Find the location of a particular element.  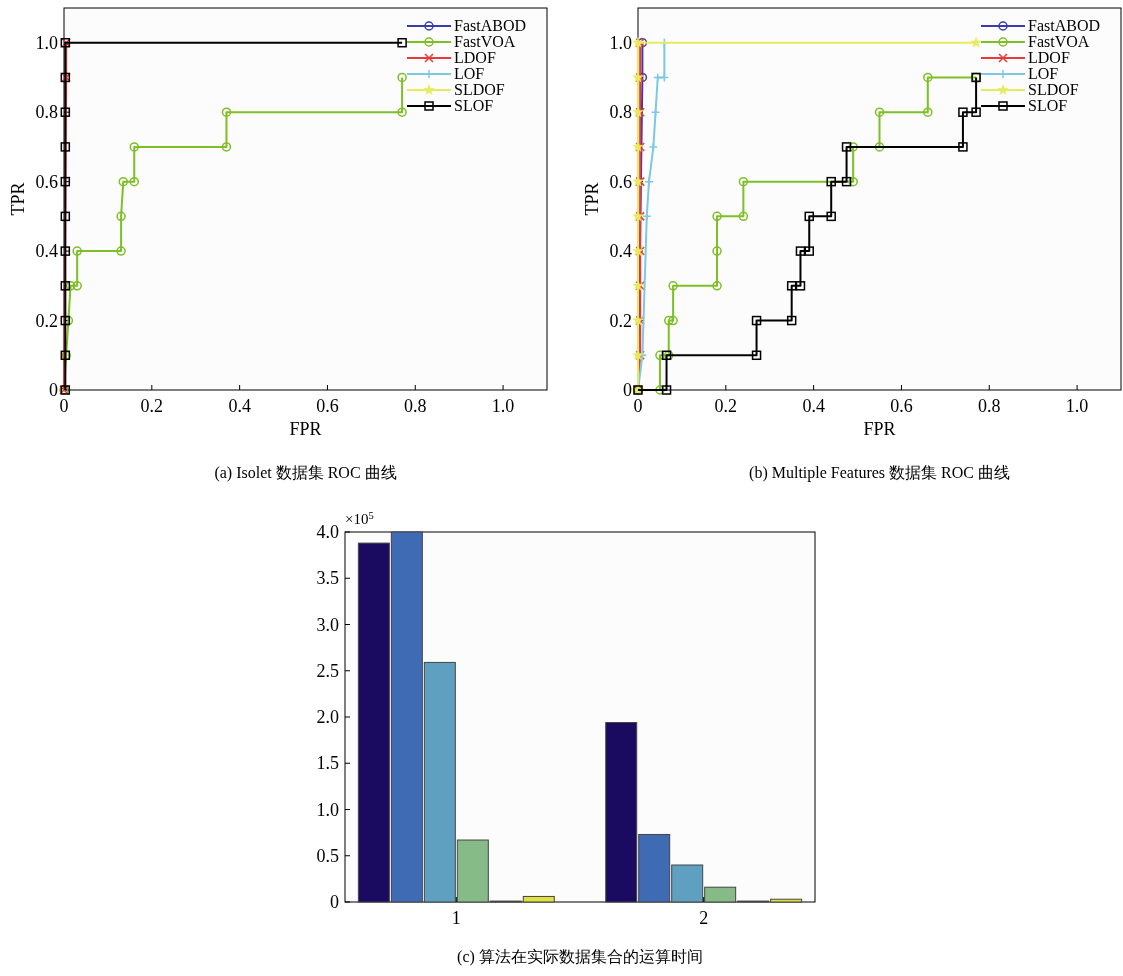

y-tick-label: 1.5 is located at coordinates (327, 763).